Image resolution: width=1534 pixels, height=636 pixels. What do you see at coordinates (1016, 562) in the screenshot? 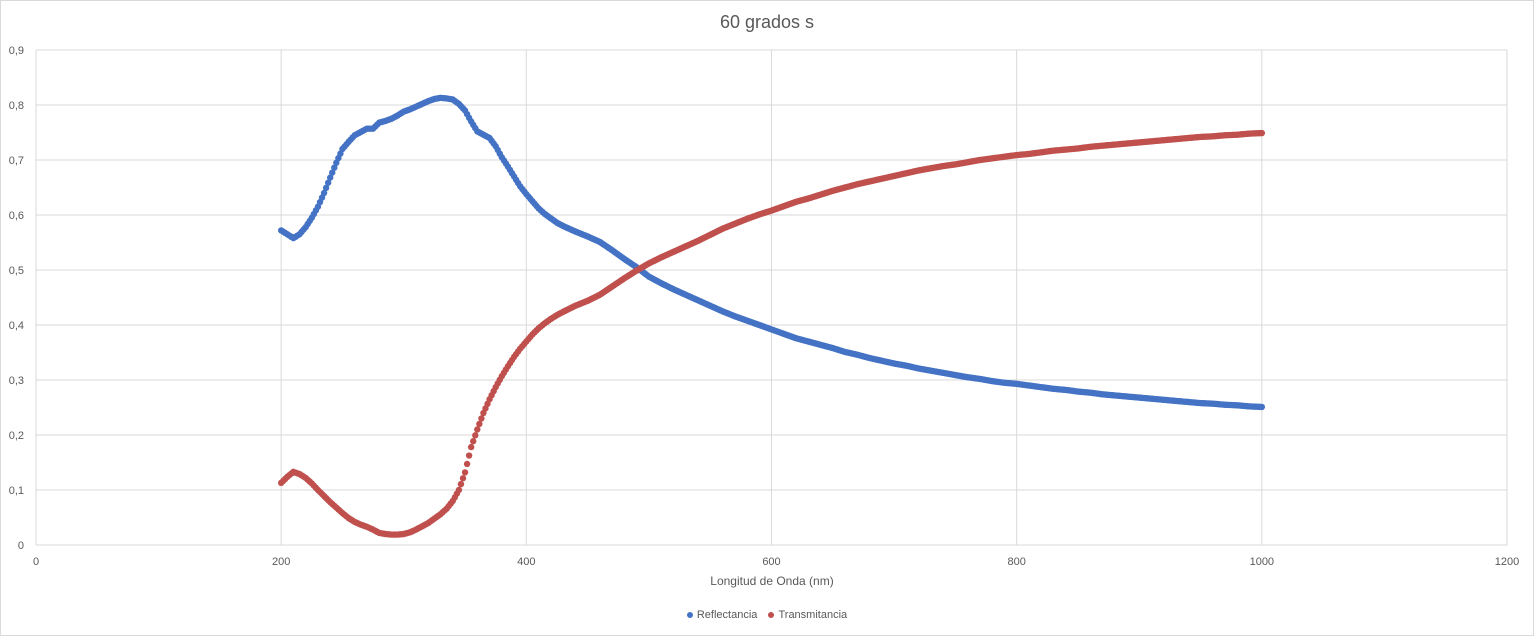
I see `x-tick-label: 800` at bounding box center [1016, 562].